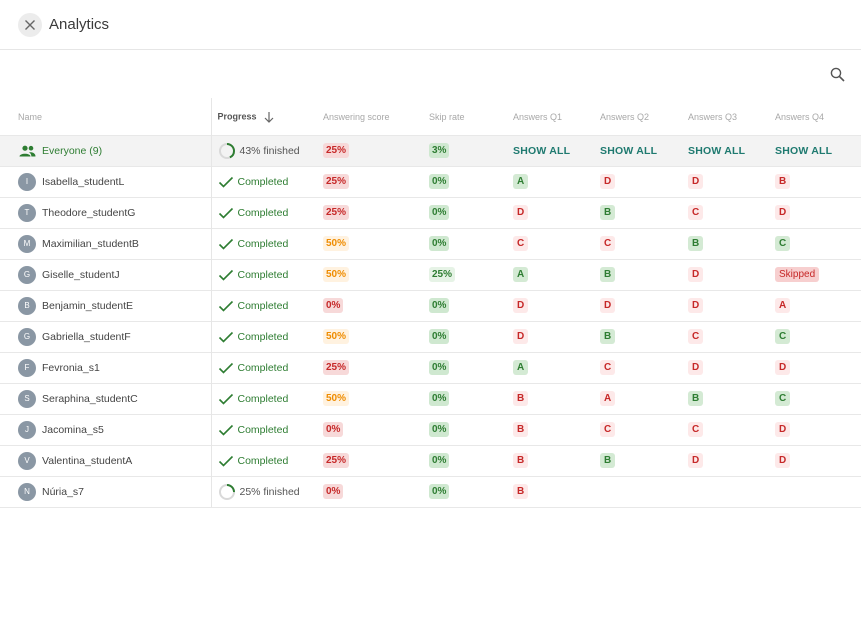 The height and width of the screenshot is (643, 861). I want to click on column-header-name: Name, so click(106, 116).